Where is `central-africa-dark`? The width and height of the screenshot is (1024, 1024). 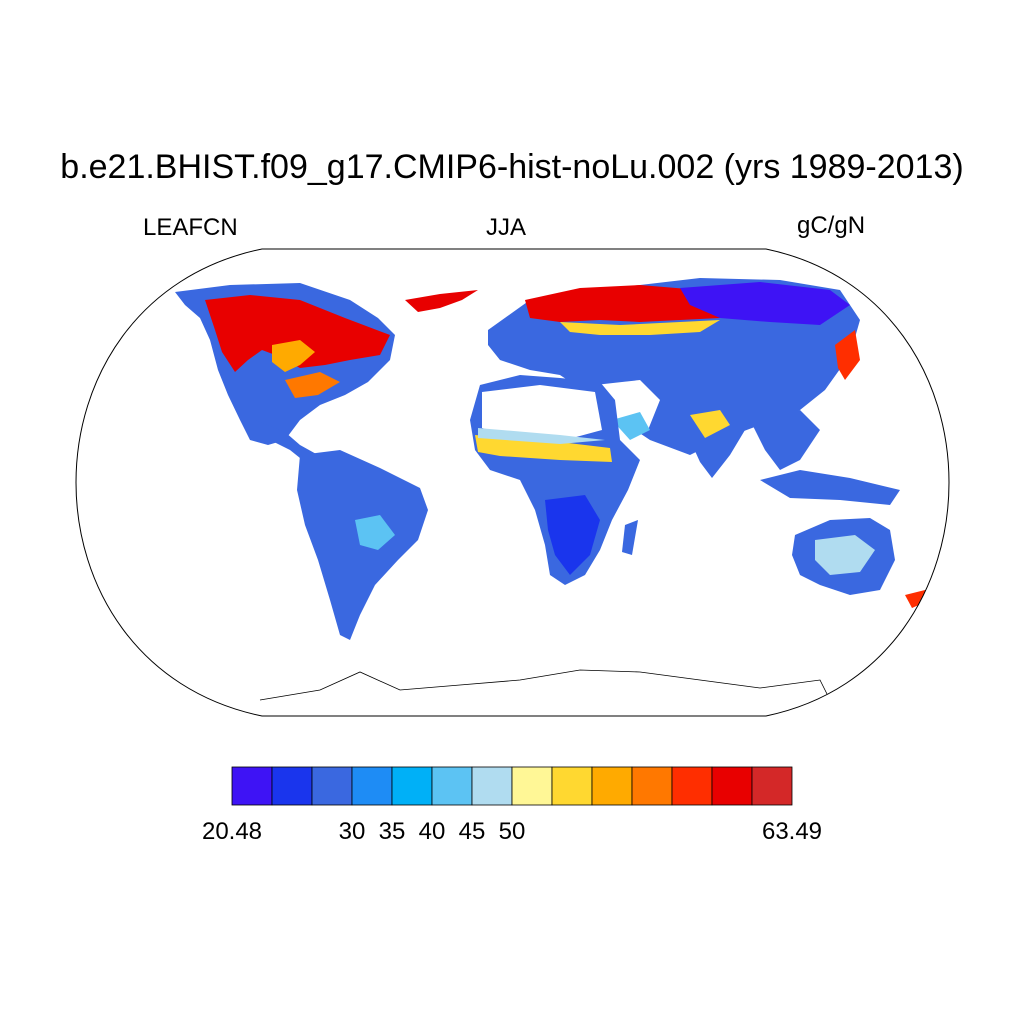 central-africa-dark is located at coordinates (572, 535).